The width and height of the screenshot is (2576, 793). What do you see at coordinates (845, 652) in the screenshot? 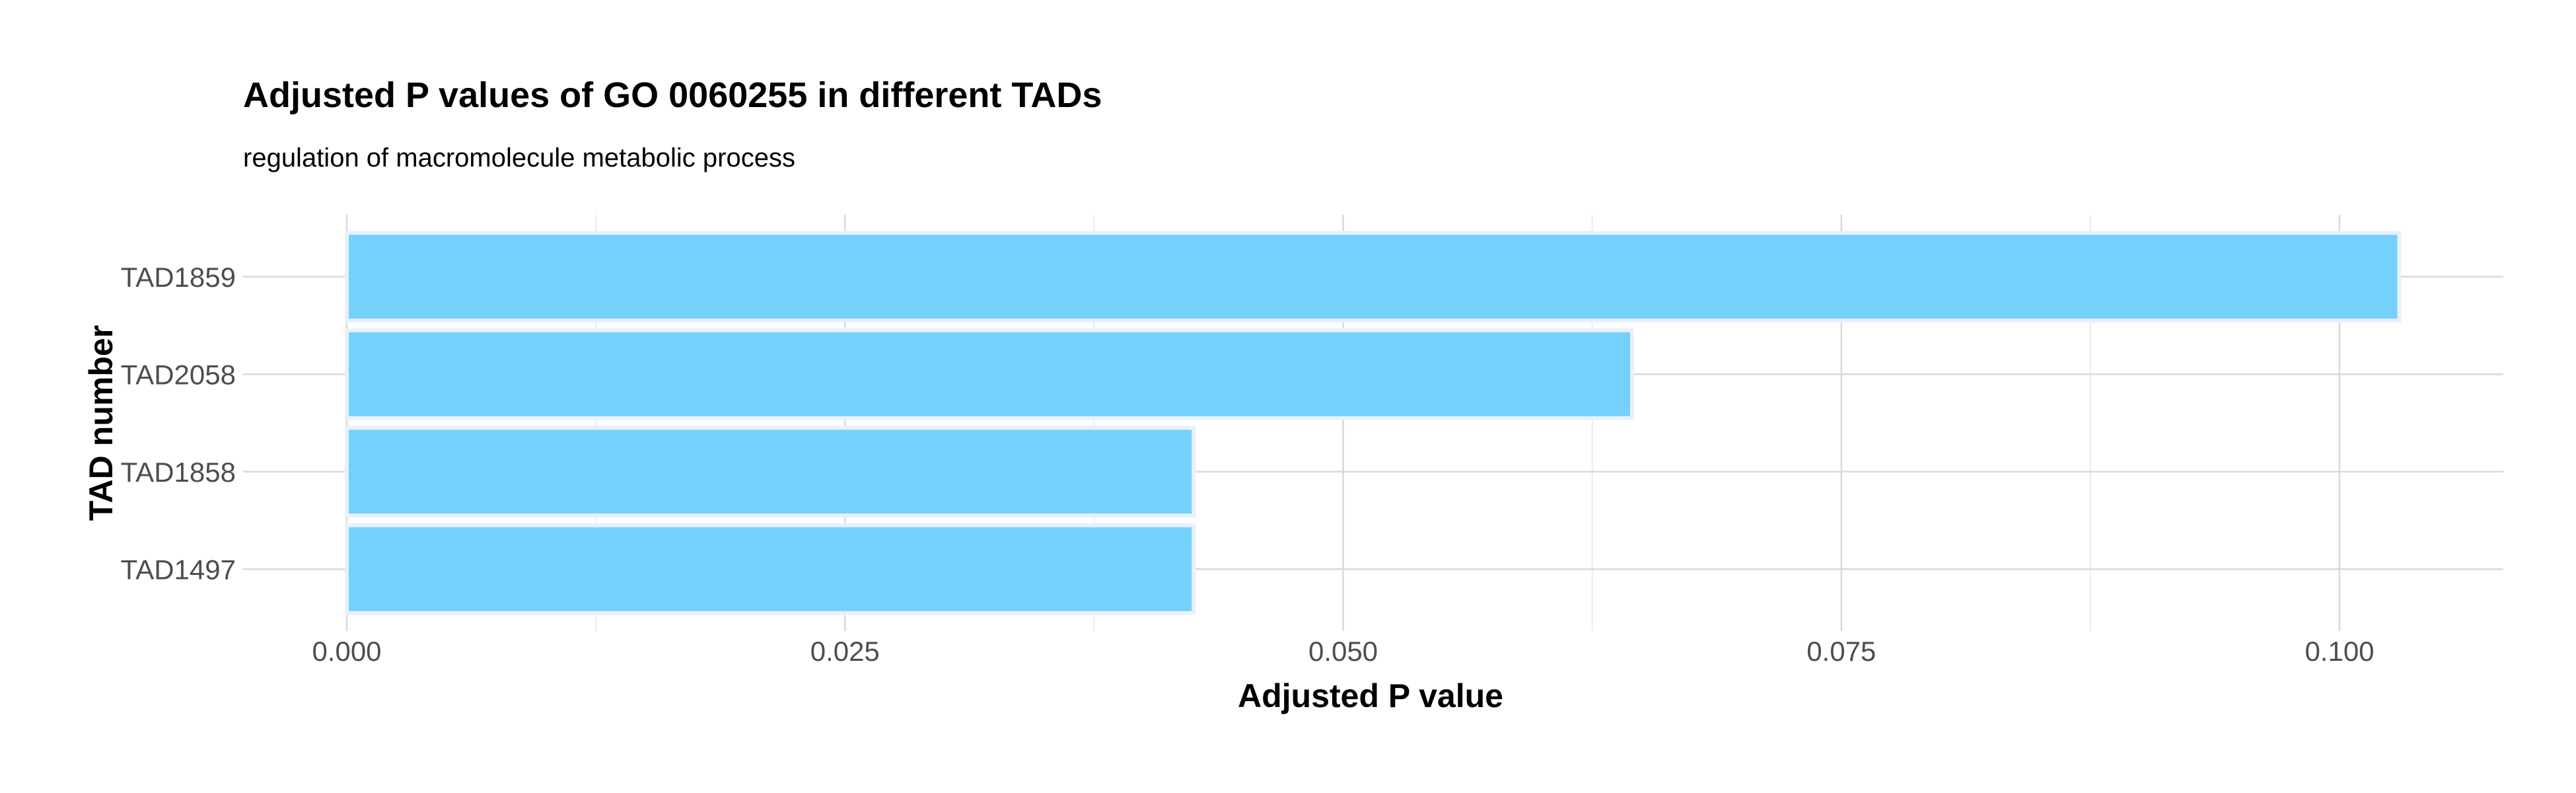
I see `x-tick-label: 0.025` at bounding box center [845, 652].